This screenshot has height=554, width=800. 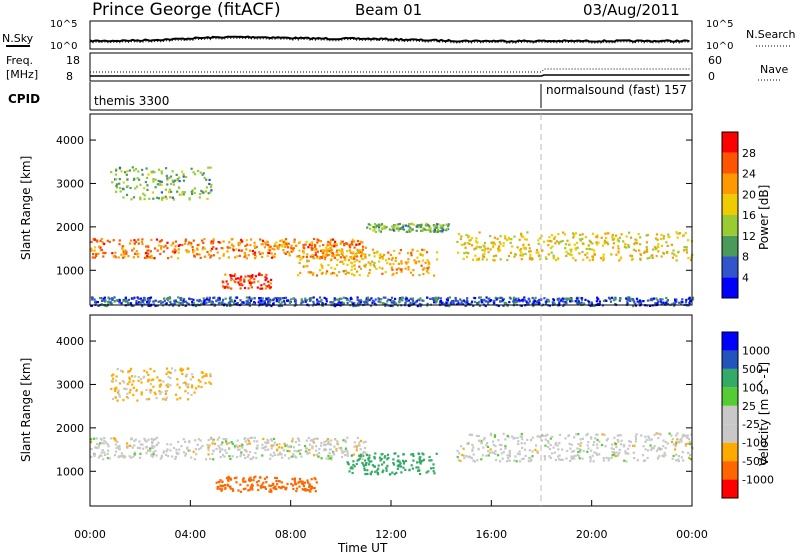 I want to click on velocity-colorbar-tick: 1000, so click(x=756, y=350).